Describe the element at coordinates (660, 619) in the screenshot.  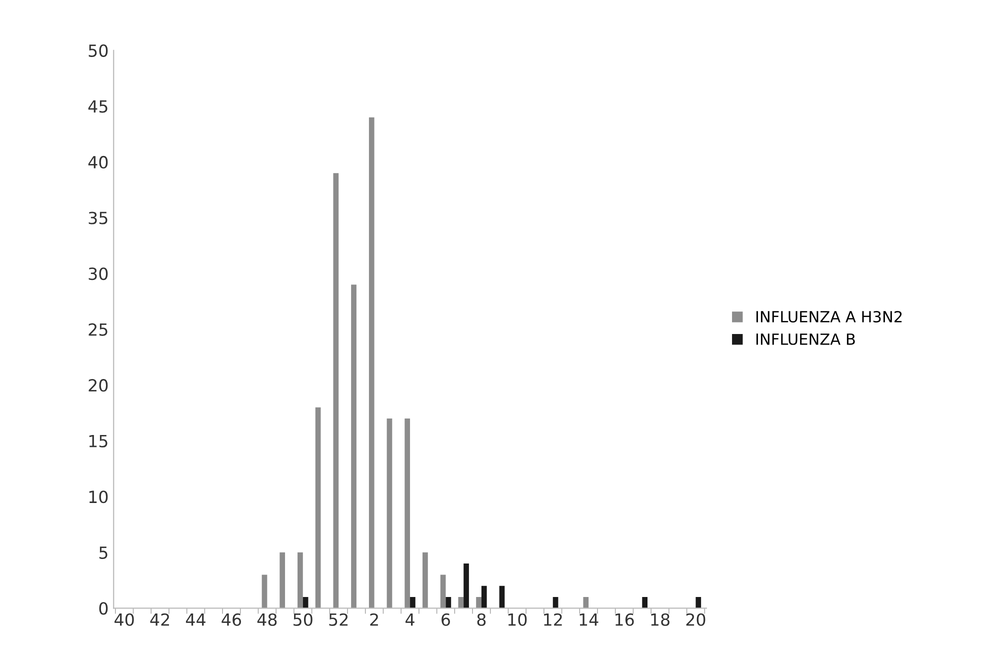
I see `x-tick-label: 18` at that location.